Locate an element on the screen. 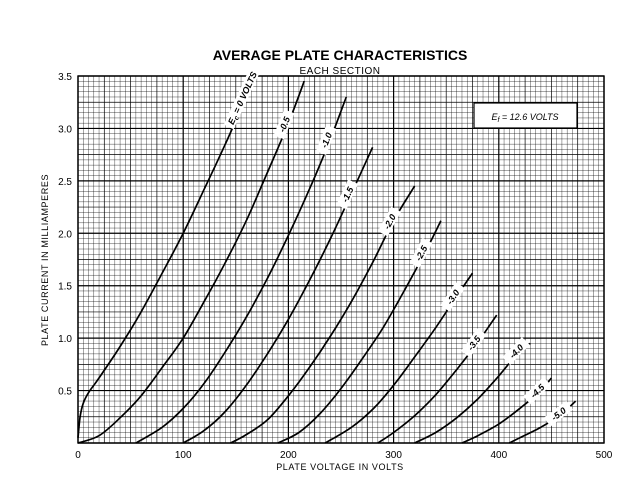 Image resolution: width=640 pixels, height=494 pixels. y-tick-label: 1.0 is located at coordinates (65, 339).